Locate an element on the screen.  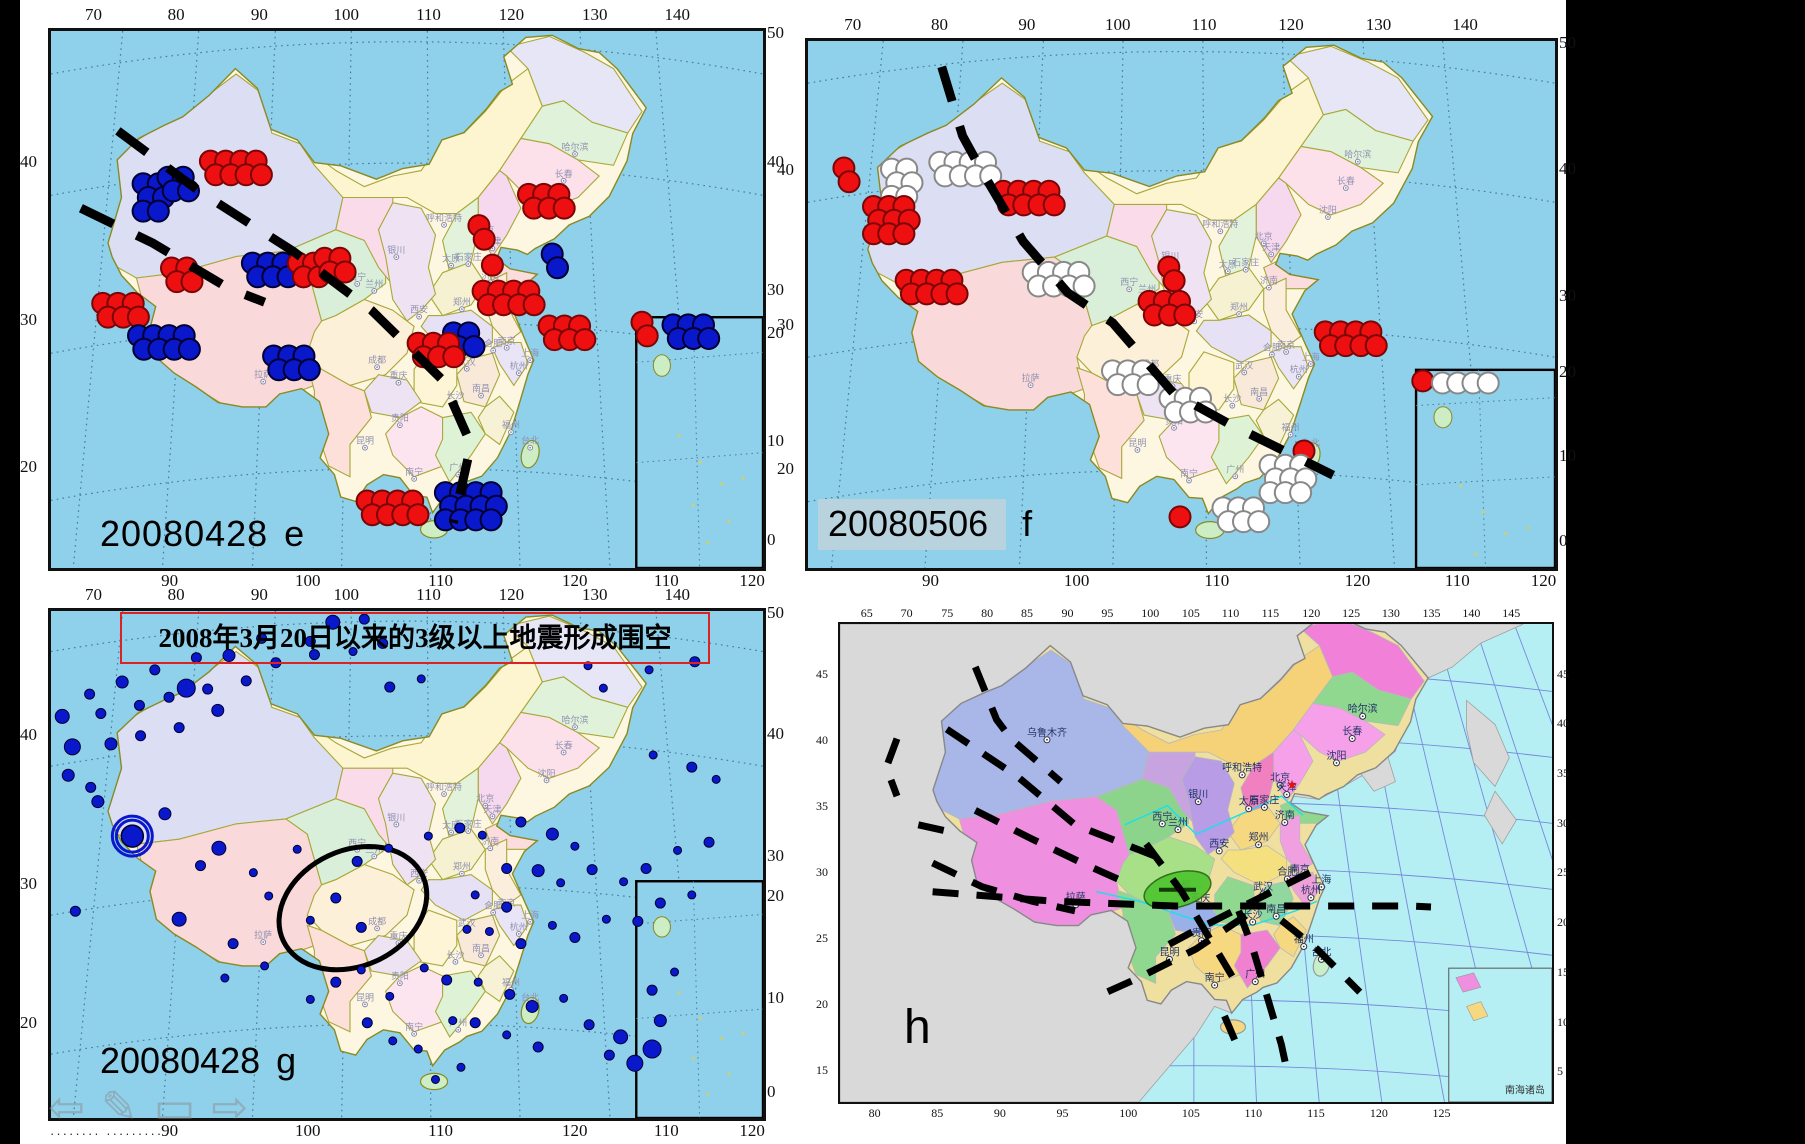
panel-f-letter: f is located at coordinates (1027, 523).